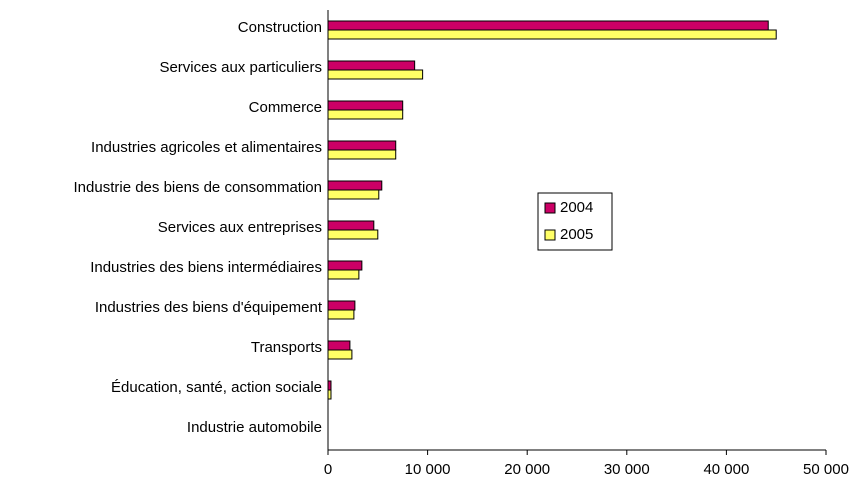 This screenshot has width=858, height=483. What do you see at coordinates (328, 469) in the screenshot?
I see `x-tick-label: 0` at bounding box center [328, 469].